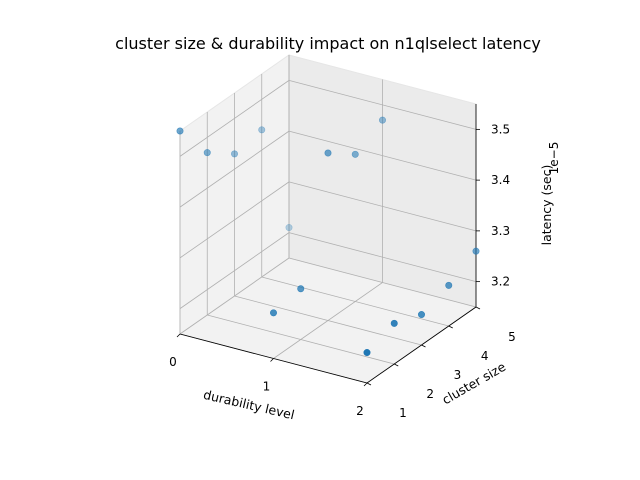 The width and height of the screenshot is (640, 480). What do you see at coordinates (360, 411) in the screenshot?
I see `x-tick-label: 2` at bounding box center [360, 411].